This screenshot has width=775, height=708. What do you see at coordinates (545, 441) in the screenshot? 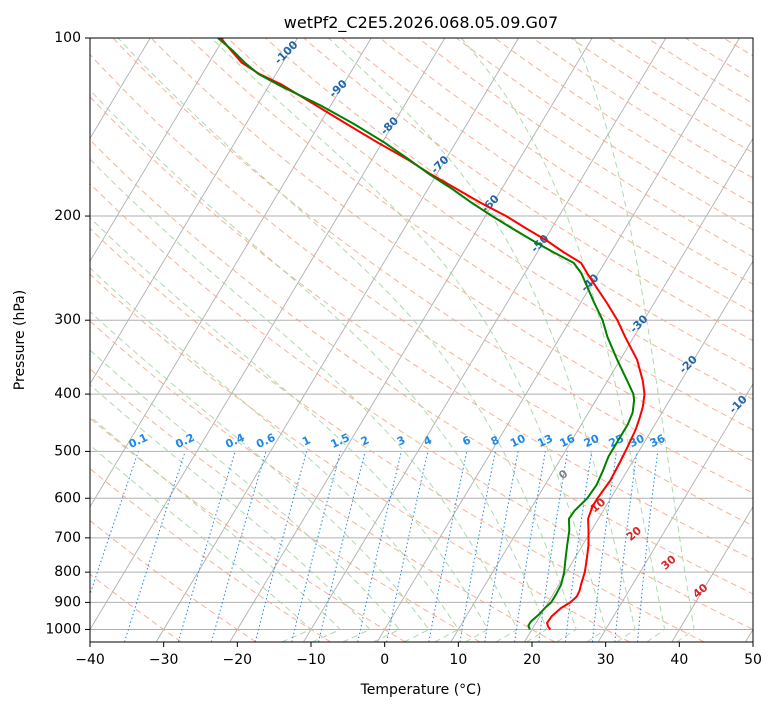
I see `mixing-ratio-label: 13` at bounding box center [545, 441].